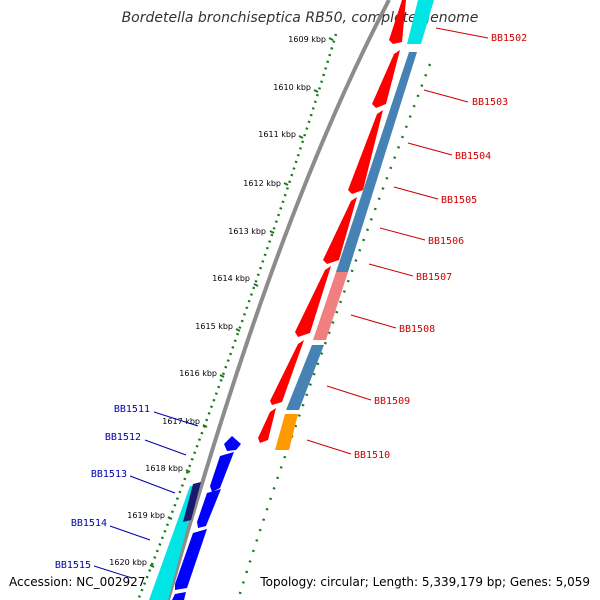 Image resolution: width=600 pixels, height=600 pixels. Describe the element at coordinates (123, 437) in the screenshot. I see `gene-label: BB1512` at that location.